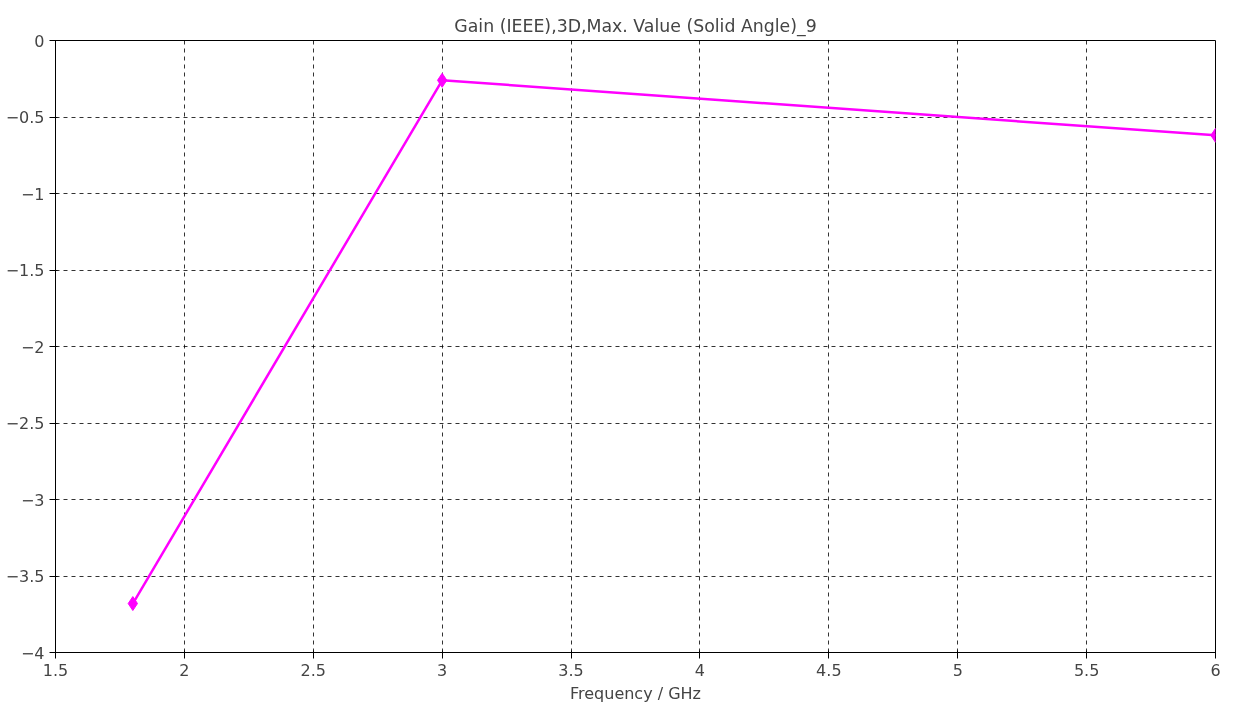  Describe the element at coordinates (32, 347) in the screenshot. I see `y-tick-label: −2` at that location.